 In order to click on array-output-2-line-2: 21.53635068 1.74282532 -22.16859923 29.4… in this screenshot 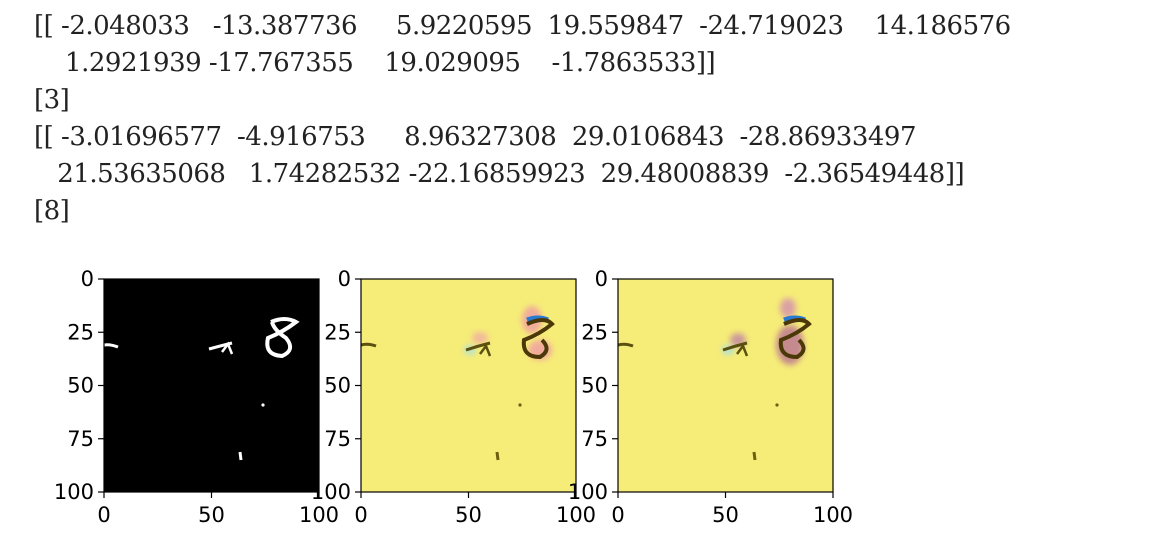, I will do `click(499, 174)`.